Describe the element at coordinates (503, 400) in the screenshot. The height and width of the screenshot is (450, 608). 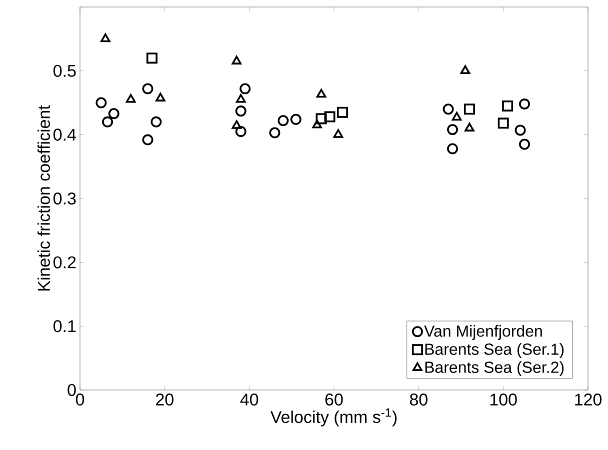
I see `x-tick-label: 100` at that location.